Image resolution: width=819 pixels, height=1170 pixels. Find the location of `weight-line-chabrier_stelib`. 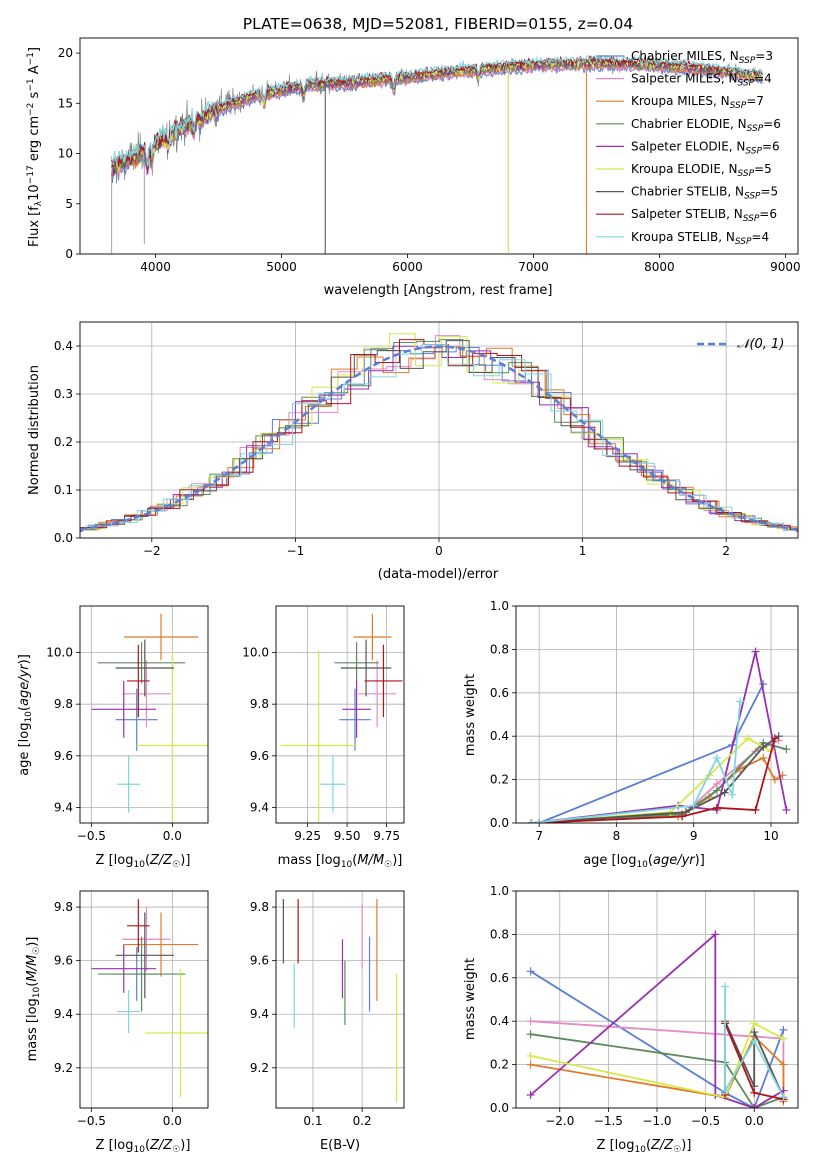

weight-line-chabrier_stelib is located at coordinates (754, 1059).